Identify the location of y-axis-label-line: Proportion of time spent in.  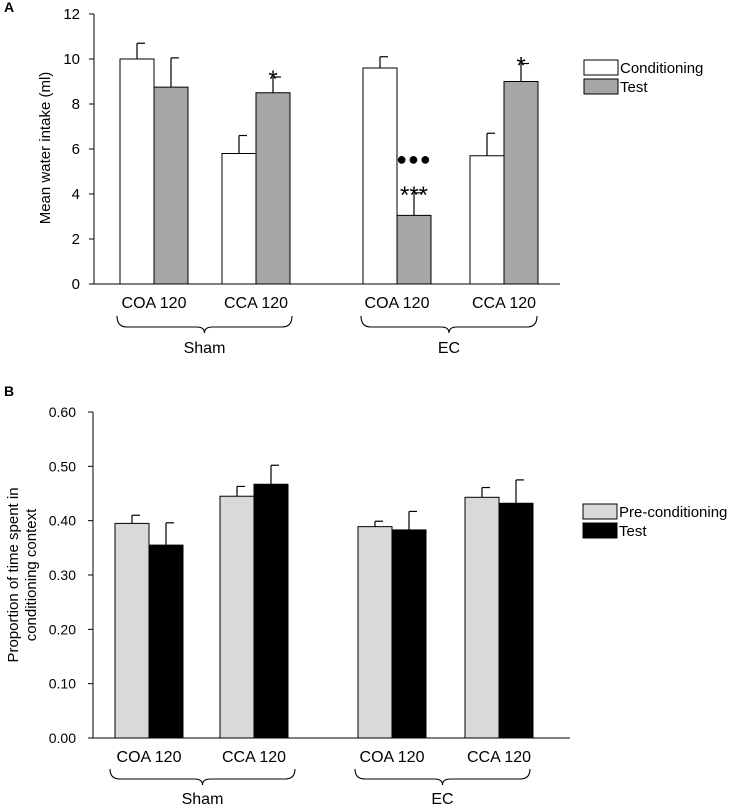
(13, 574).